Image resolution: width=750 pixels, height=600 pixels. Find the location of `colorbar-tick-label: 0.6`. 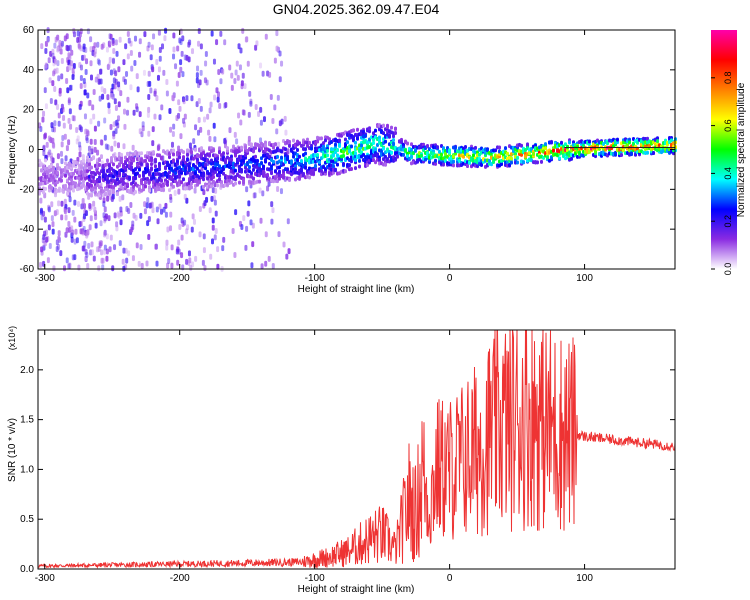

colorbar-tick-label: 0.6 is located at coordinates (728, 125).